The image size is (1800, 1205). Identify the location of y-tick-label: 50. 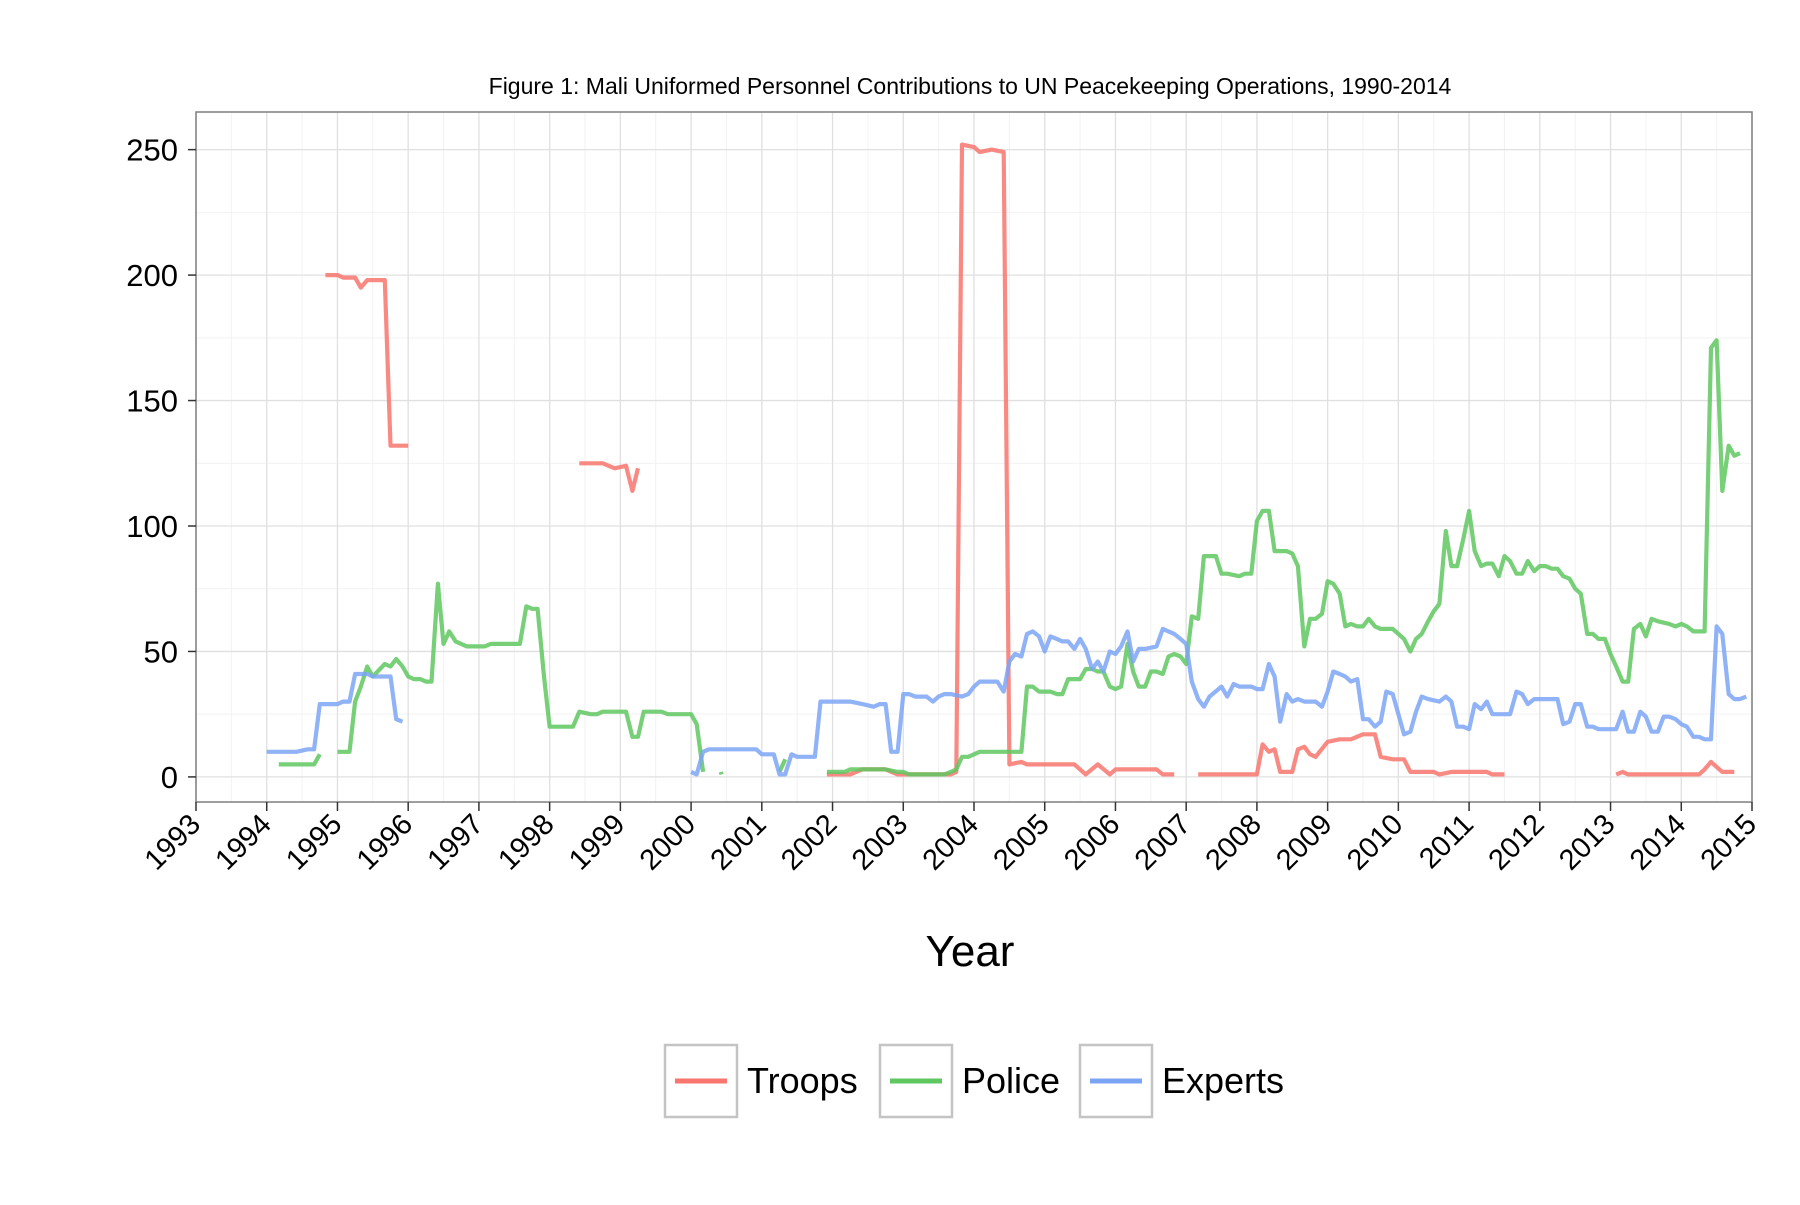
(161, 651).